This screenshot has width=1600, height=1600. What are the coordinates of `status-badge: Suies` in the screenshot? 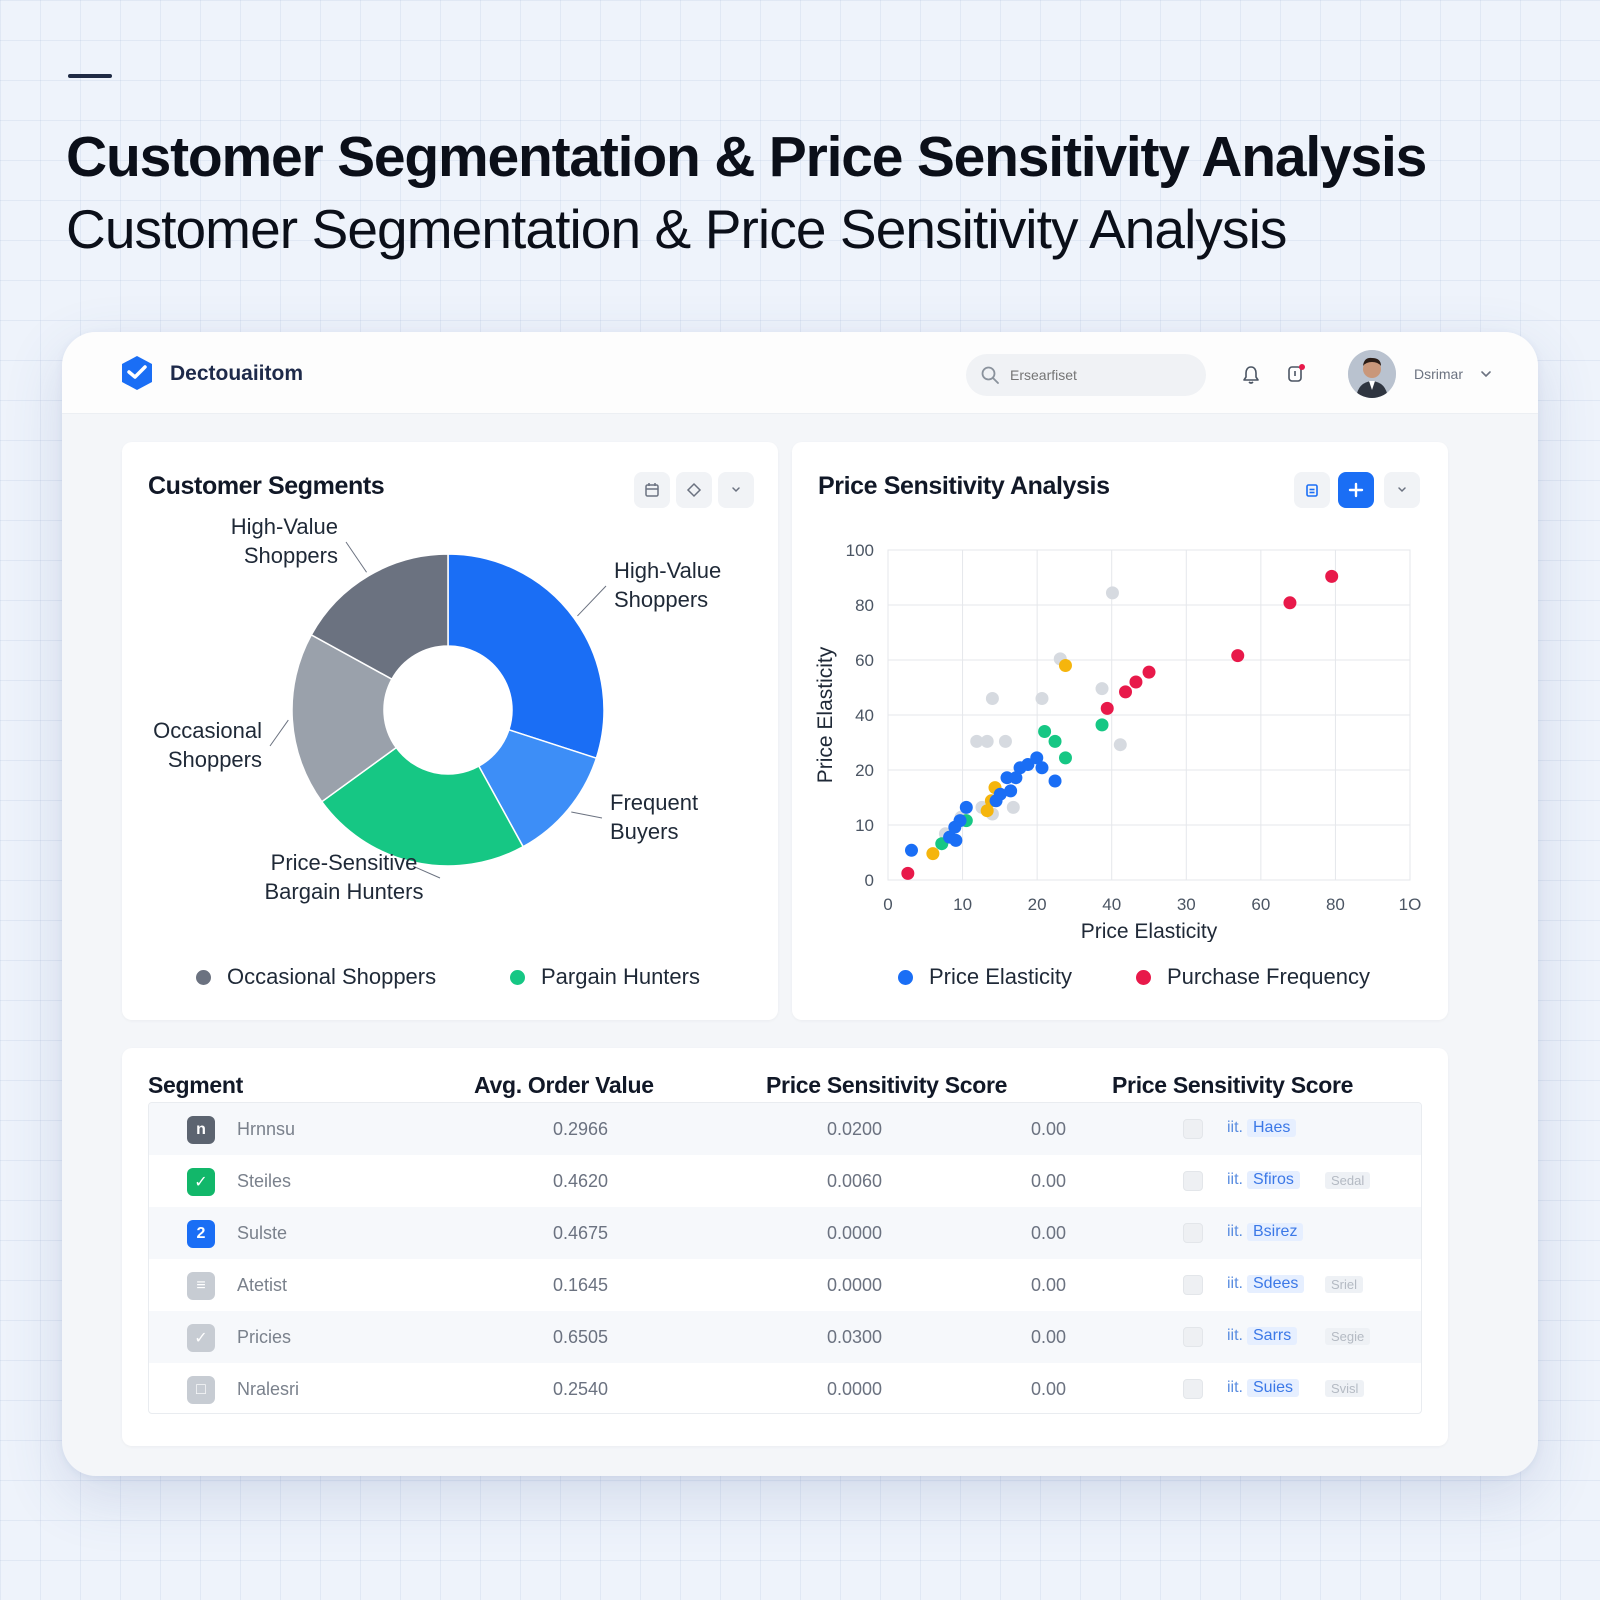 It's located at (1273, 1388).